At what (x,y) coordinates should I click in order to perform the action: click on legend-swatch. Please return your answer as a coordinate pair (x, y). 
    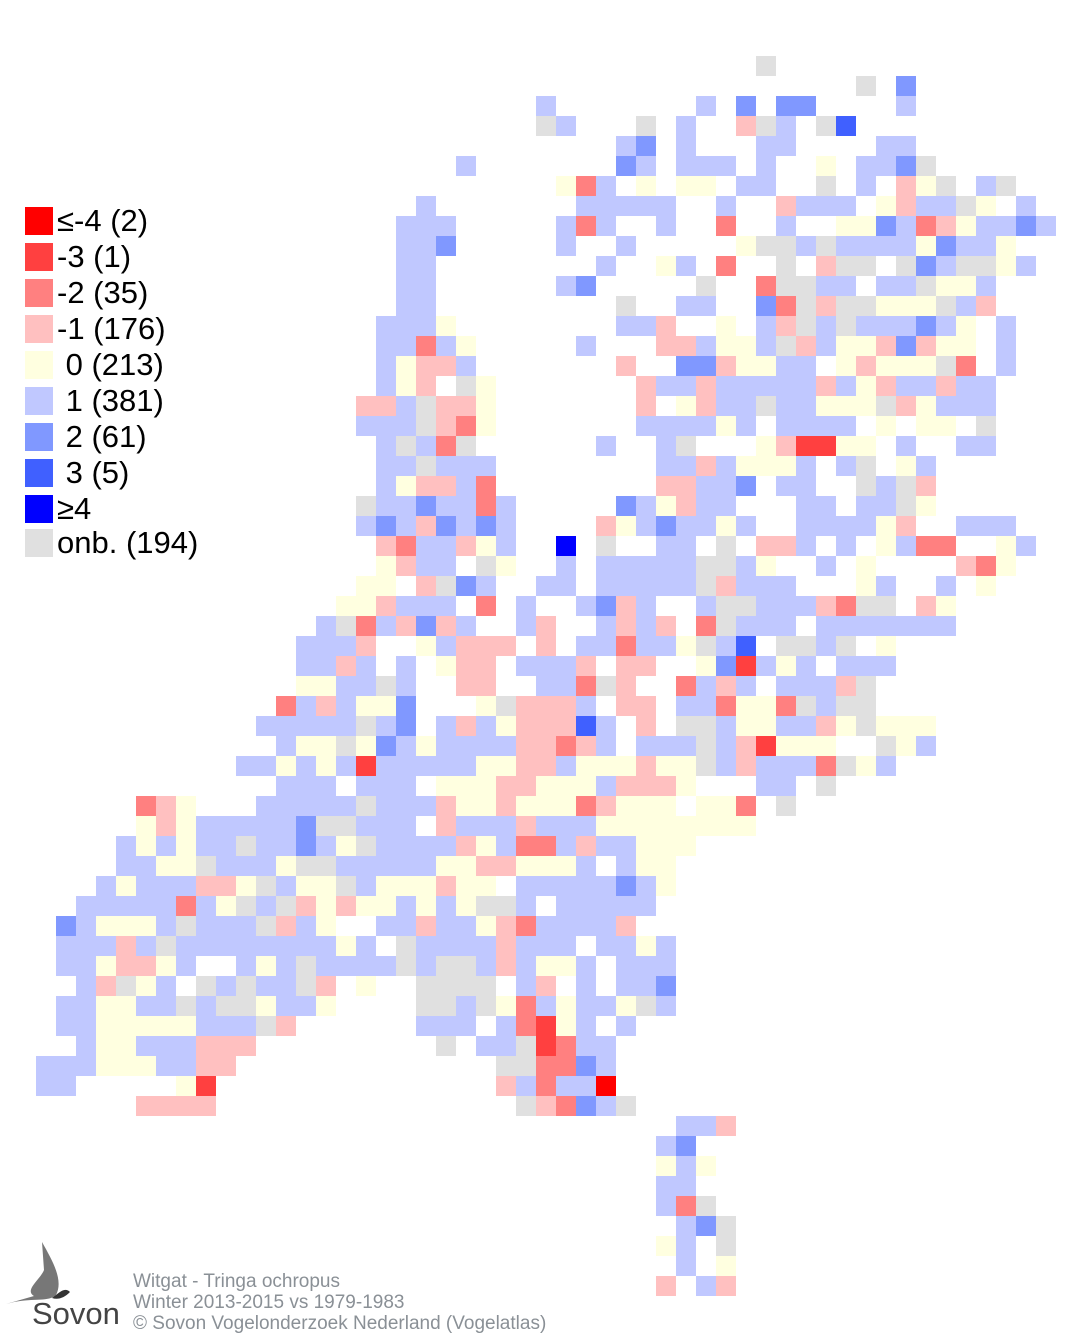
    Looking at the image, I should click on (39, 473).